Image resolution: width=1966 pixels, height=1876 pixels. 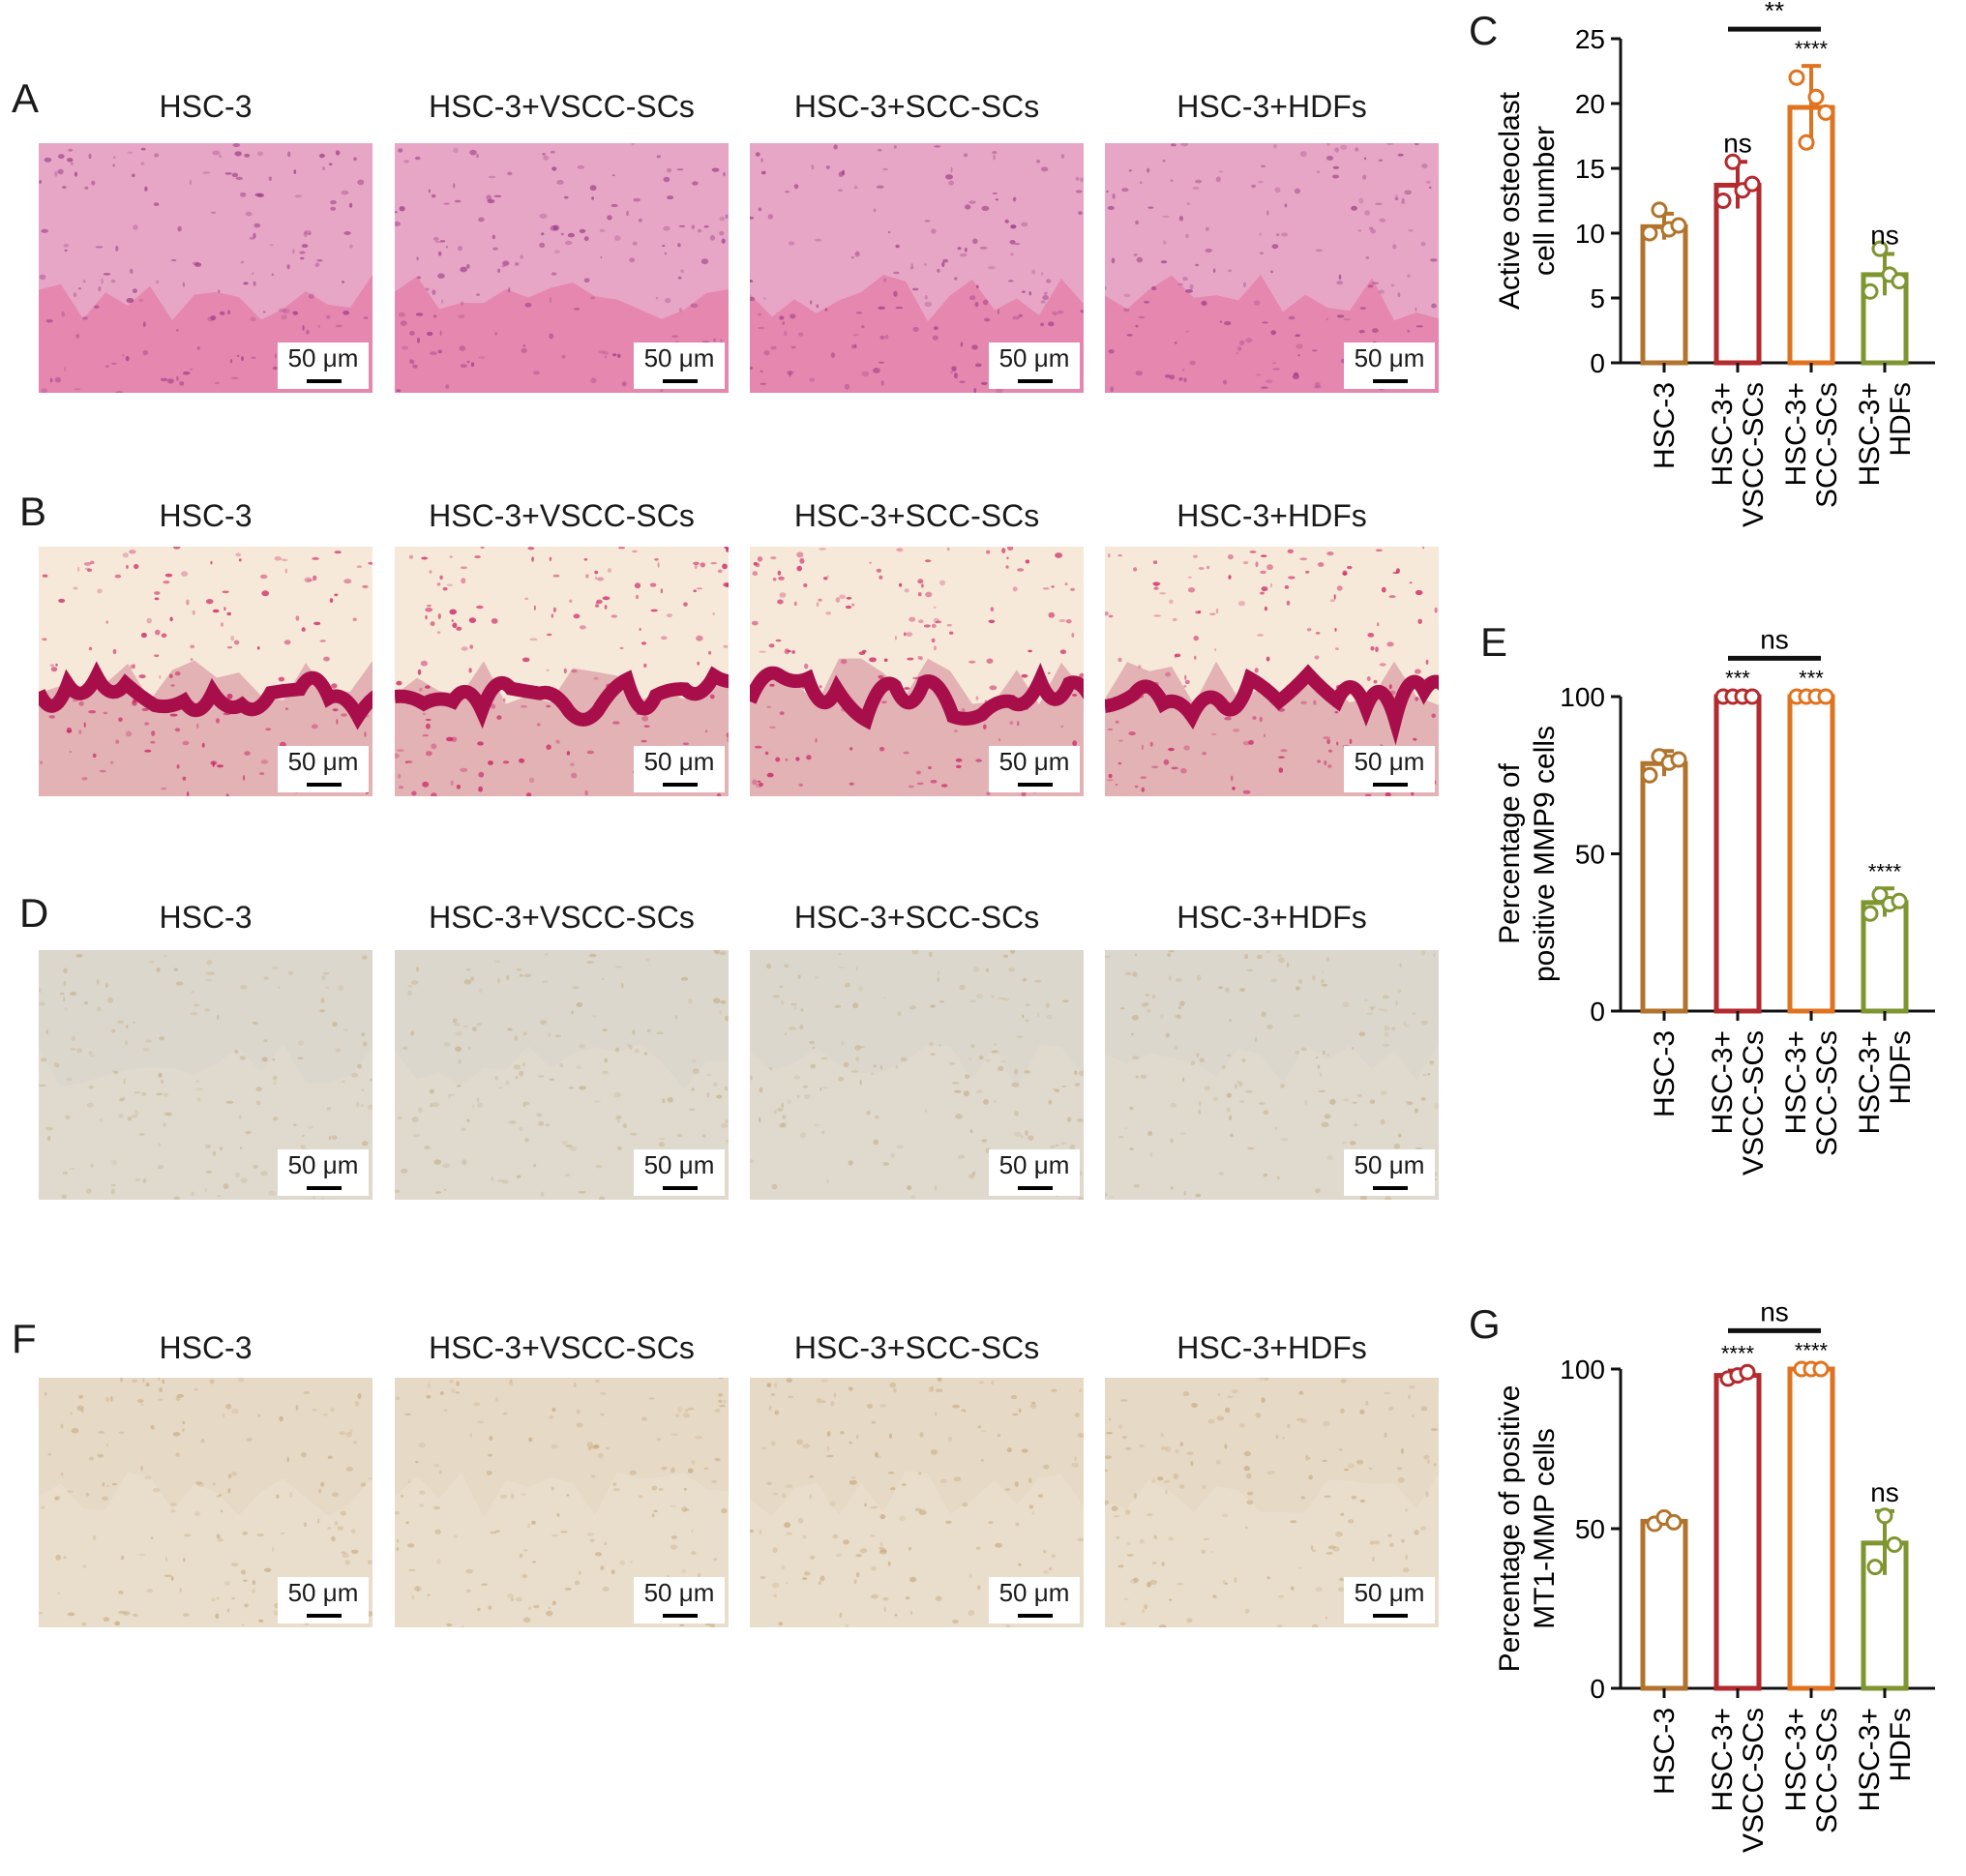 What do you see at coordinates (1510, 1529) in the screenshot?
I see `y-axis-label-line: Percentage of positive` at bounding box center [1510, 1529].